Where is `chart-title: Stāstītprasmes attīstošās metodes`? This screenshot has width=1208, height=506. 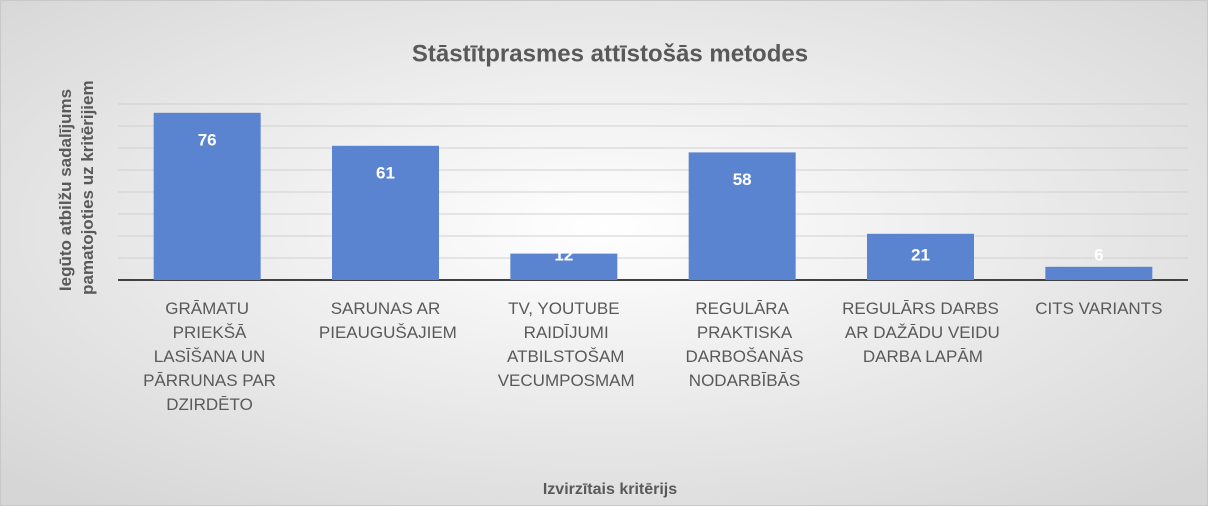
chart-title: Stāstītprasmes attīstošās metodes is located at coordinates (610, 53).